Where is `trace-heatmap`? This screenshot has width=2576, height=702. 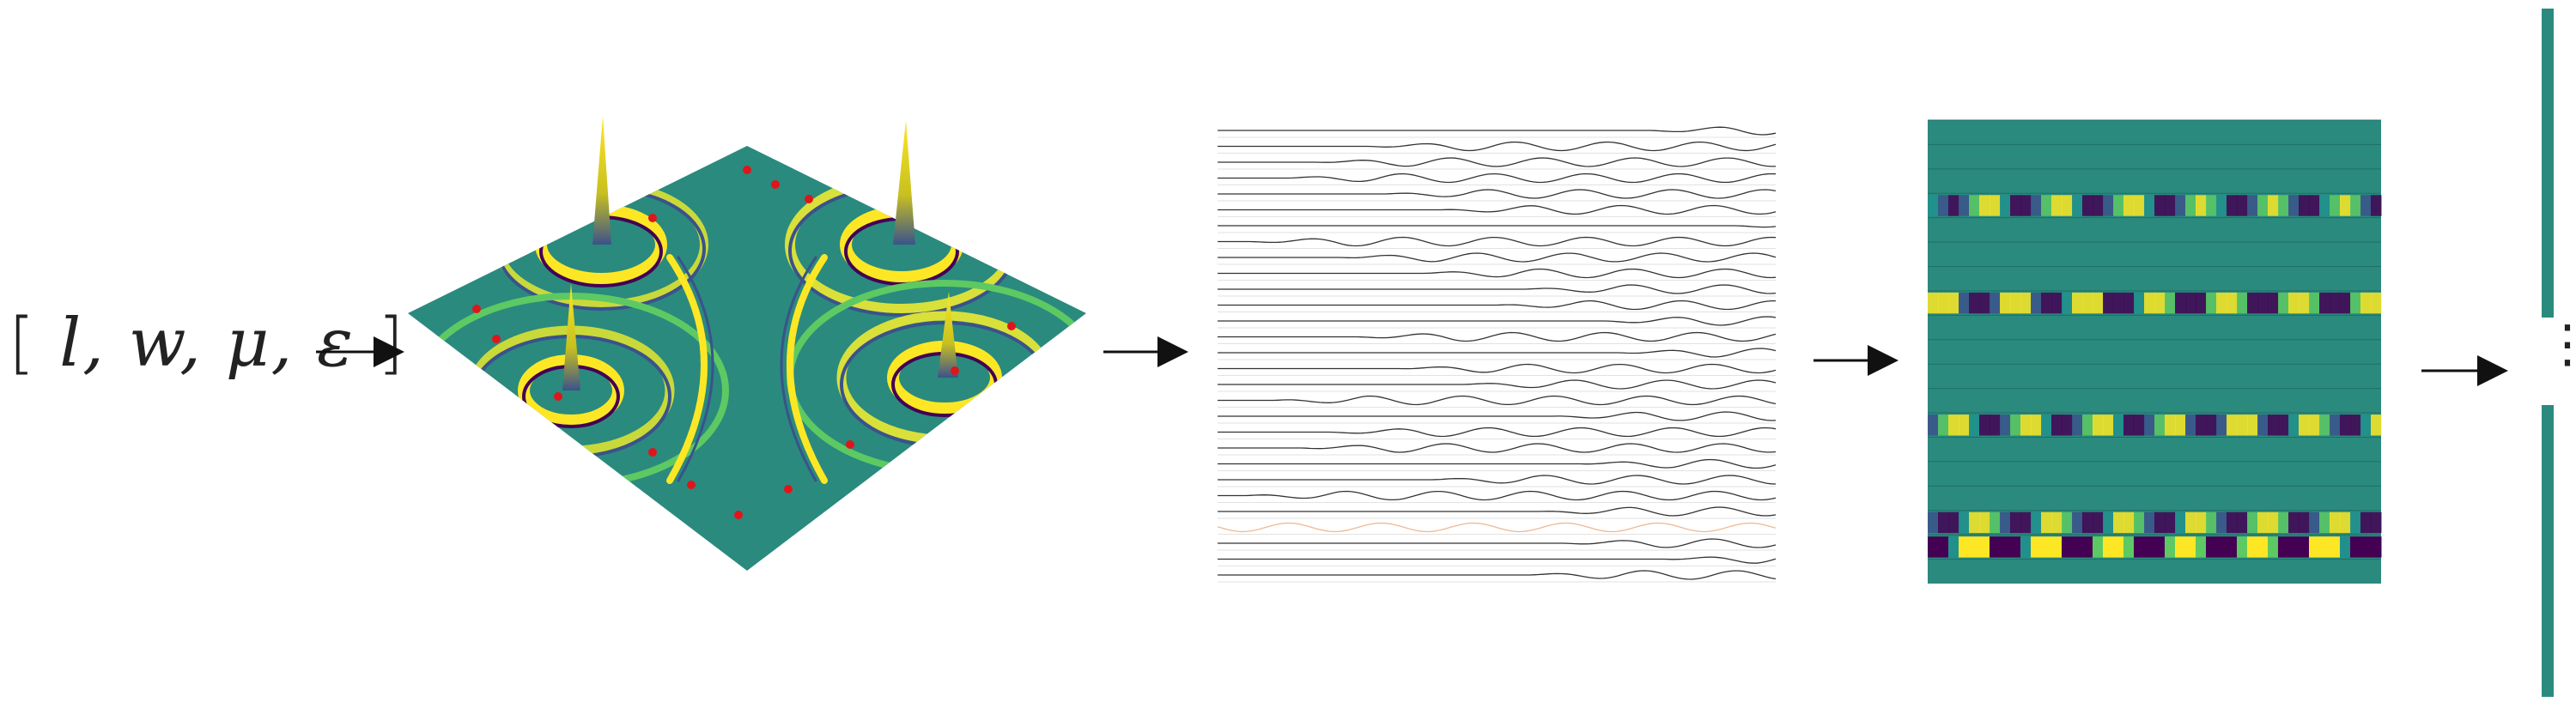
trace-heatmap is located at coordinates (2155, 351).